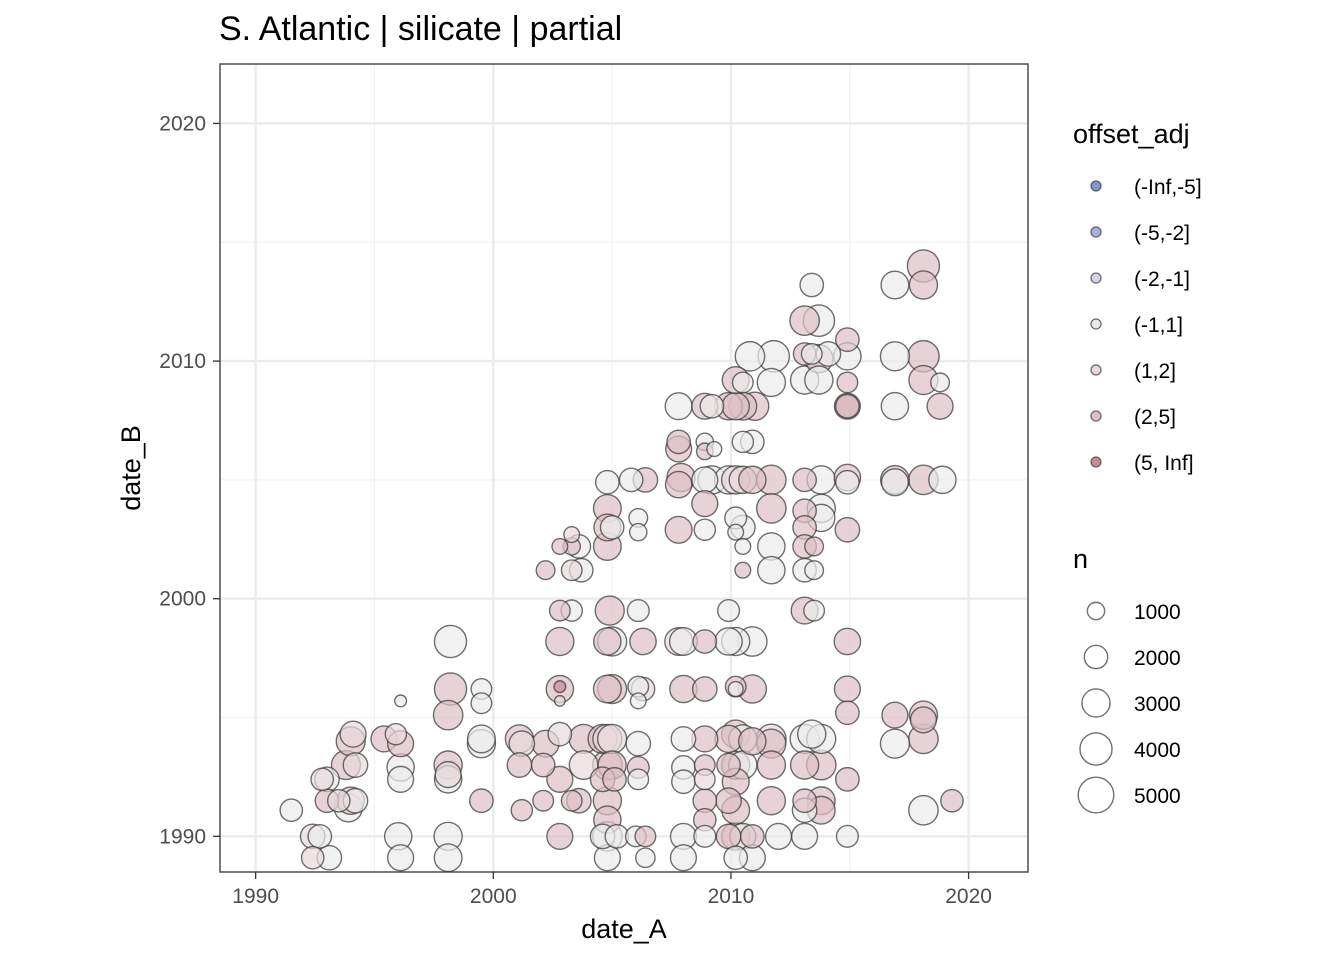  Describe the element at coordinates (1155, 371) in the screenshot. I see `legend-color-label: (1,2]` at that location.